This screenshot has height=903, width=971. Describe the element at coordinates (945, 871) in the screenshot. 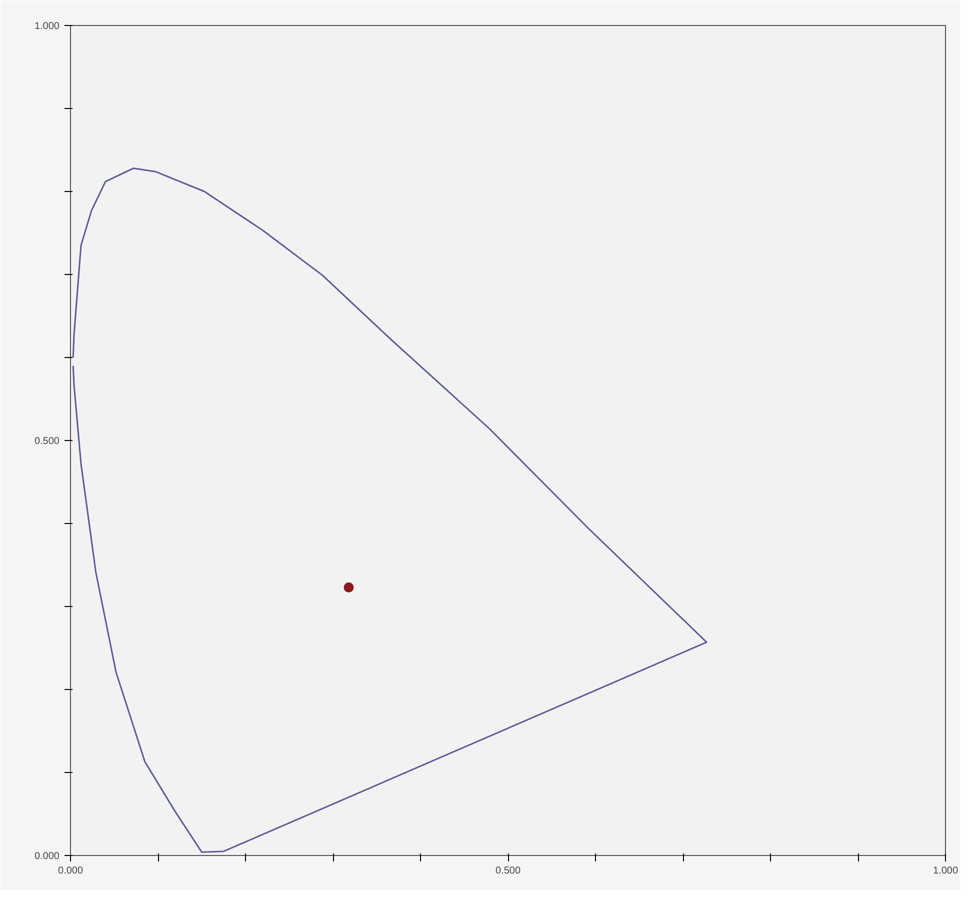

I see `x-tick-label: 1.000` at that location.